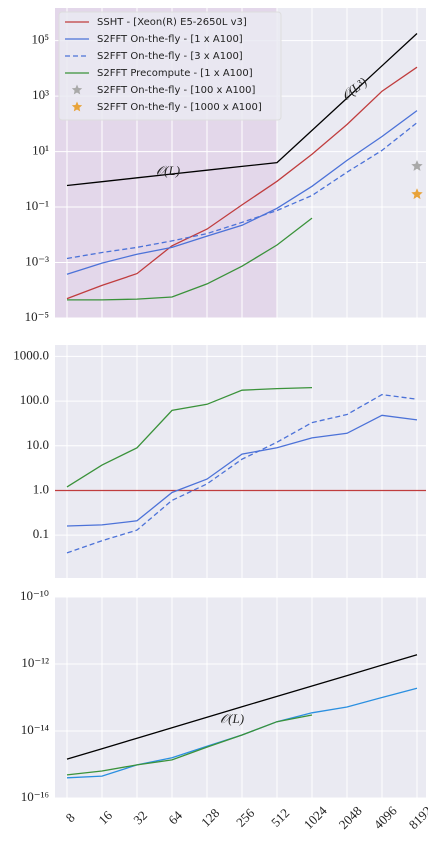  What do you see at coordinates (172, 22) in the screenshot?
I see `legend-label: SSHT - [Xeon(R) E5-2650L v3]` at bounding box center [172, 22].